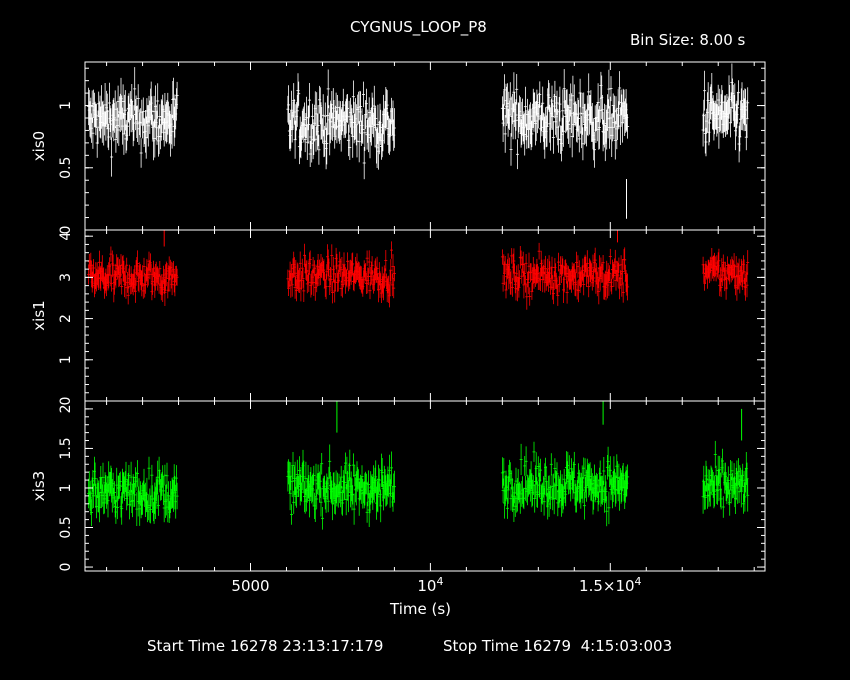  I want to click on xis1-y-axis-label: xis1, so click(39, 315).